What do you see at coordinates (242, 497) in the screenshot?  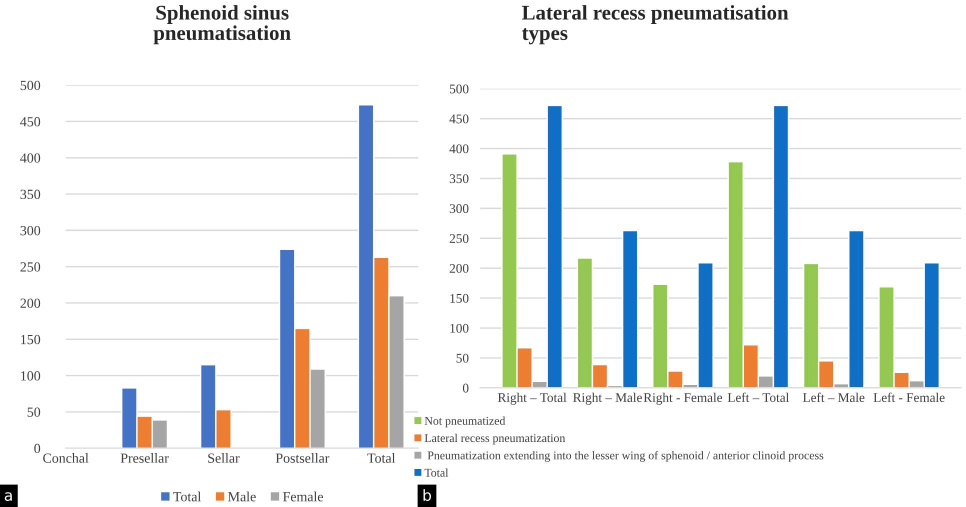 I see `legend-label: Male` at bounding box center [242, 497].